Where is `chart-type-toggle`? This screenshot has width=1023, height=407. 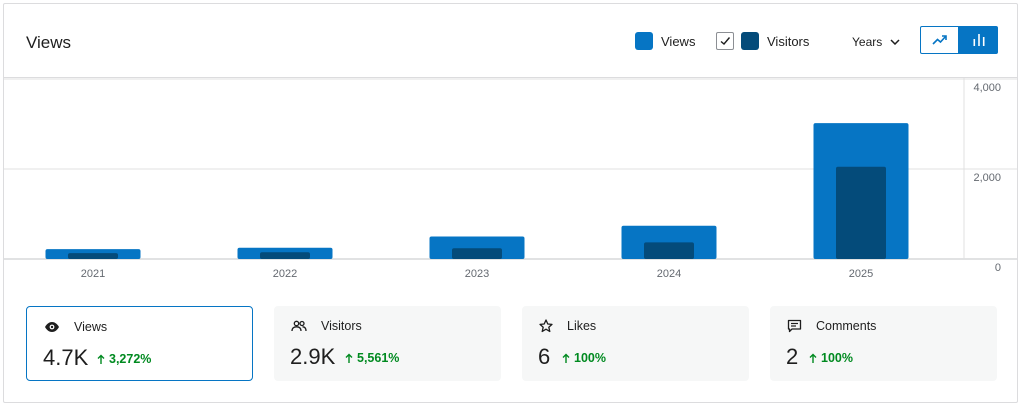 chart-type-toggle is located at coordinates (959, 40).